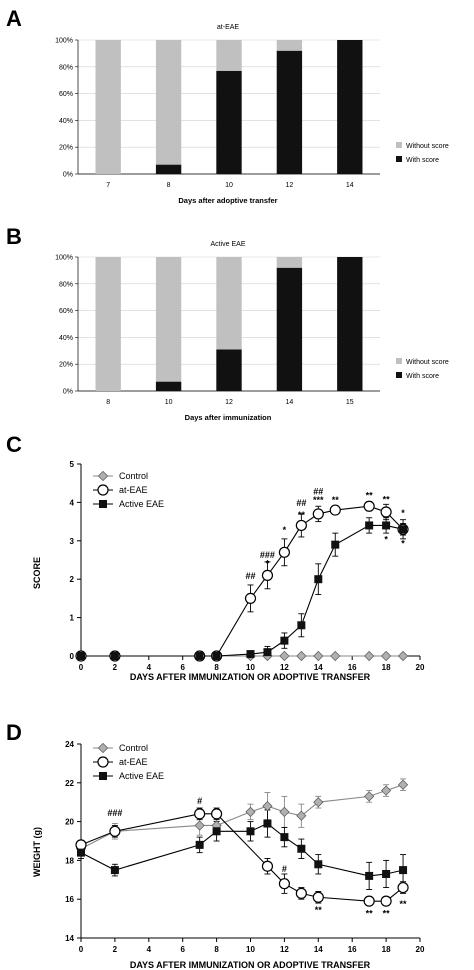  I want to click on y-tick-label: 22, so click(69, 783).